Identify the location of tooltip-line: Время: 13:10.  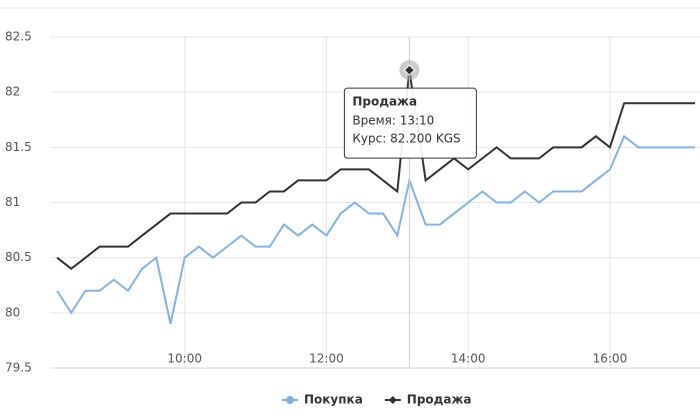
(393, 121).